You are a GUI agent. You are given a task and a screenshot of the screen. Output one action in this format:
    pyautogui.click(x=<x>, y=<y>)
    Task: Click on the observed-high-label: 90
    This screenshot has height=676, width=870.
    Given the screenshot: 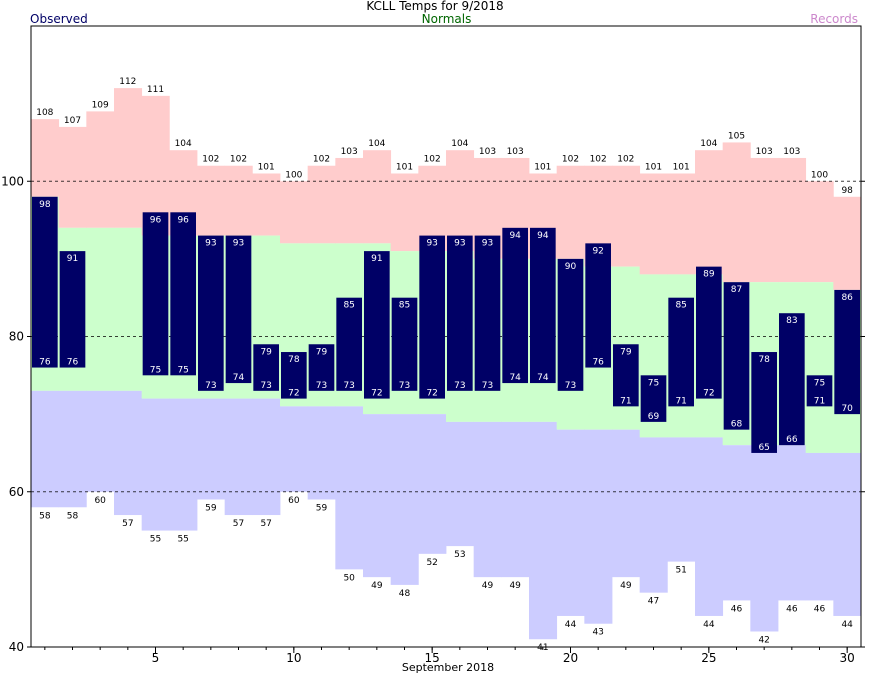 What is the action you would take?
    pyautogui.click(x=571, y=267)
    